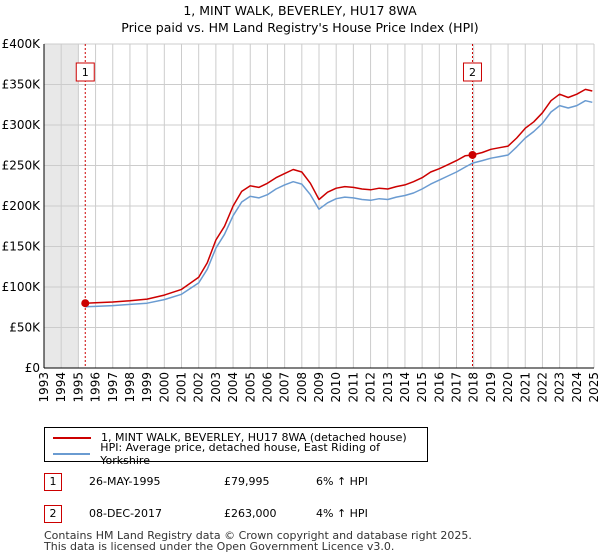 Image resolution: width=600 pixels, height=560 pixels. What do you see at coordinates (388, 387) in the screenshot?
I see `x-tick-label: 2013` at bounding box center [388, 387].